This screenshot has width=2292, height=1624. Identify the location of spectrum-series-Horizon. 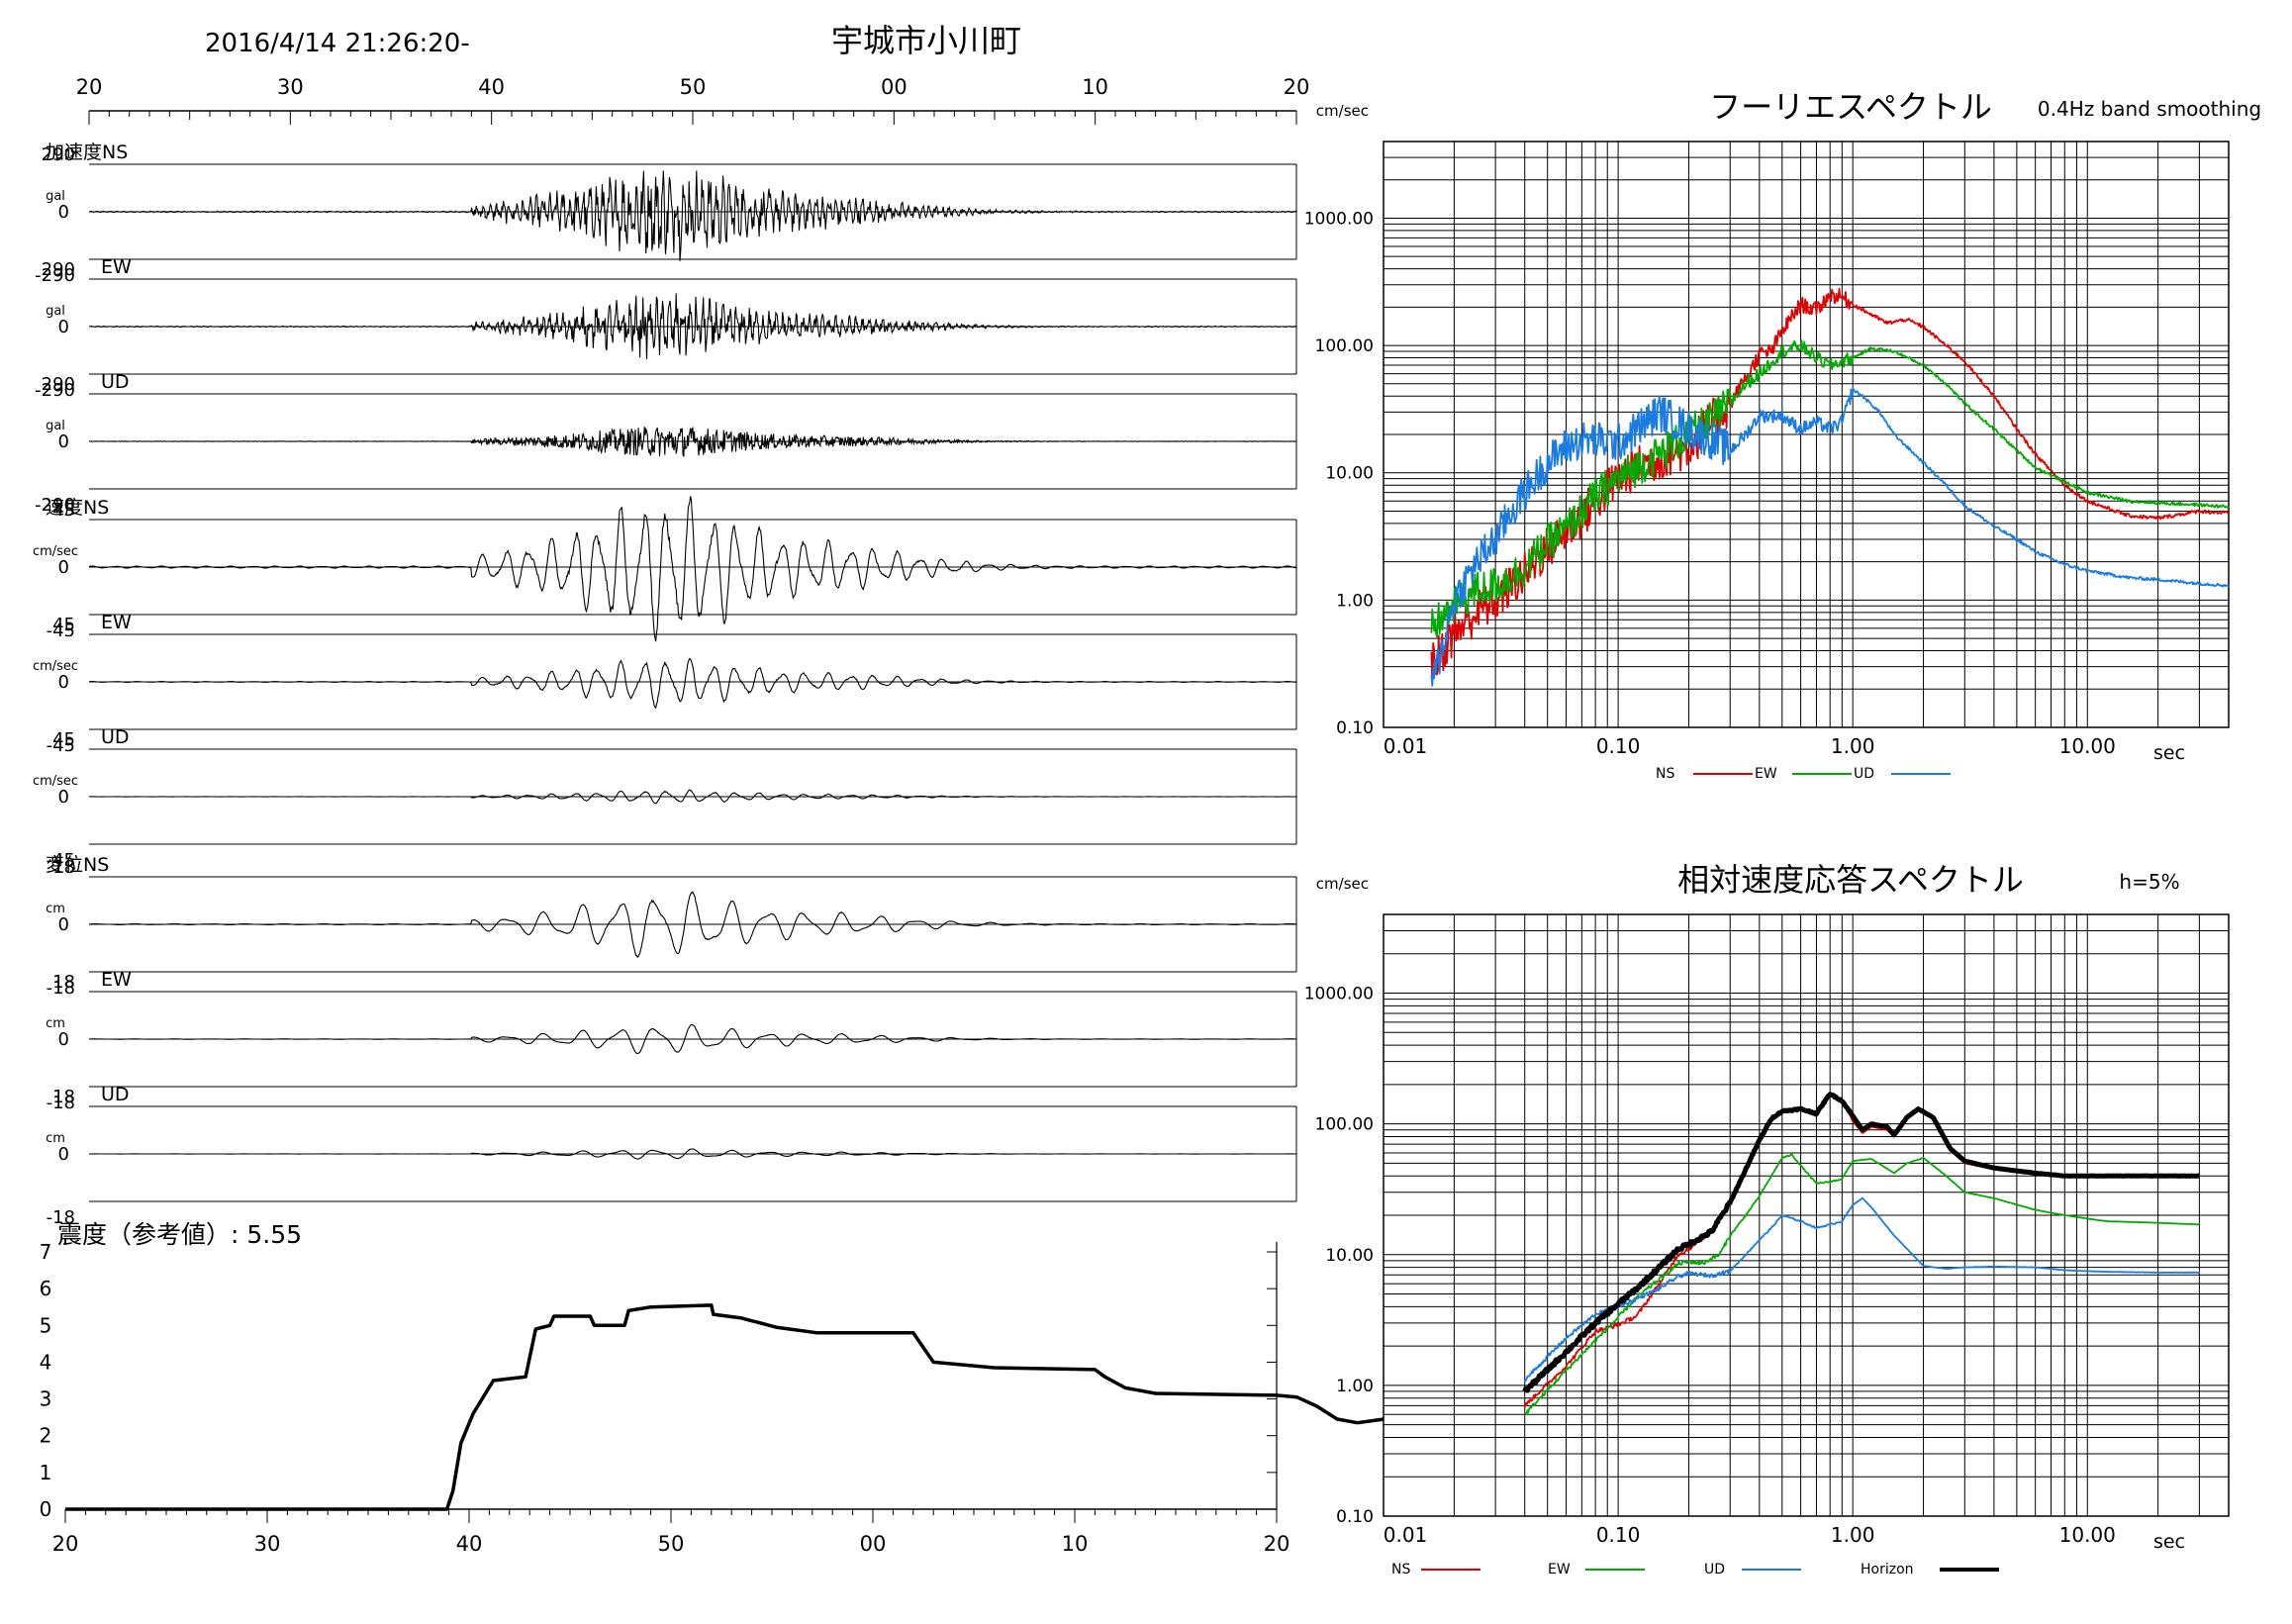
(1861, 1242).